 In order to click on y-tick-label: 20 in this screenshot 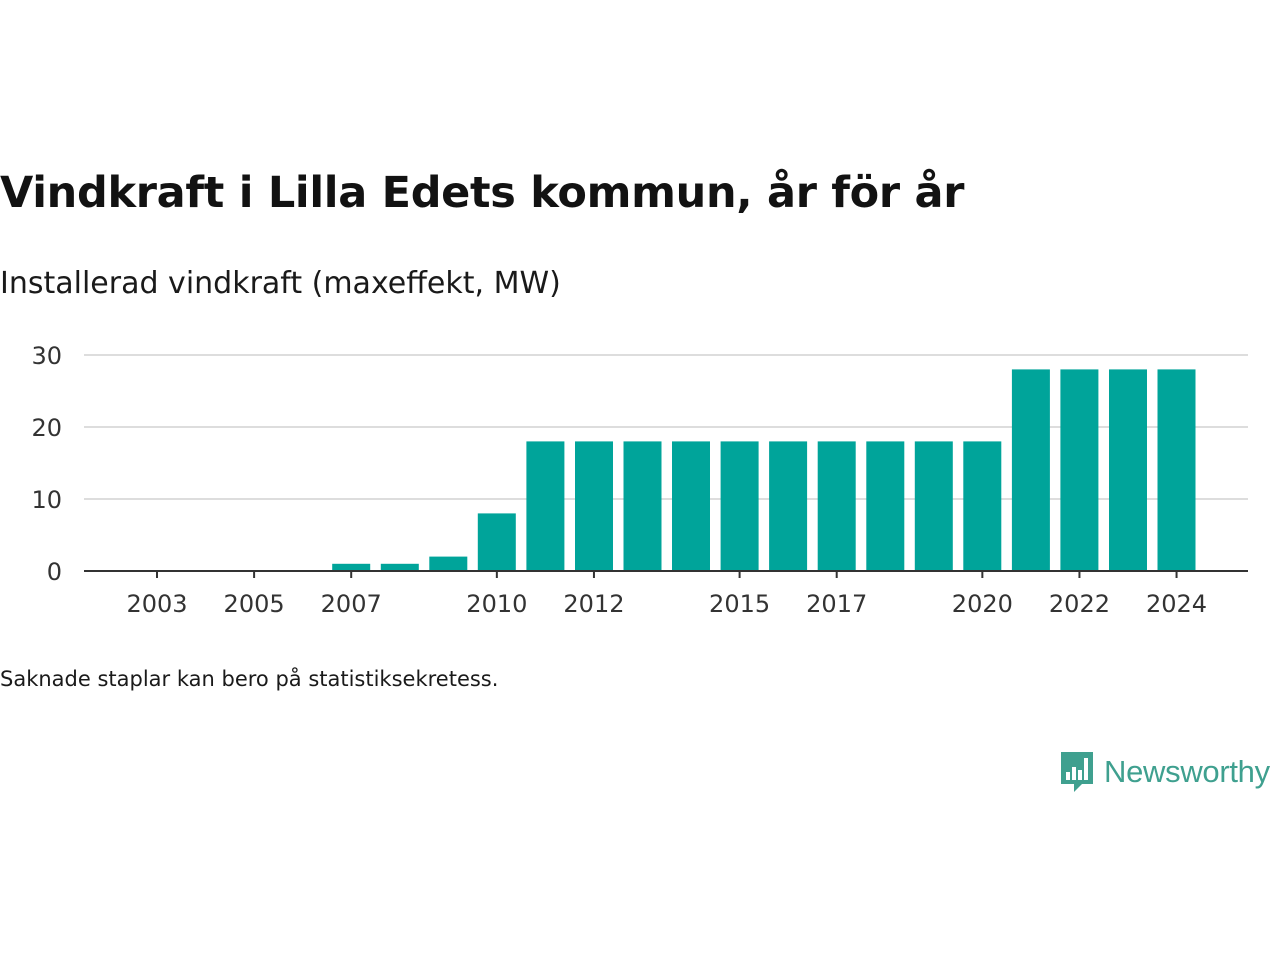, I will do `click(46, 428)`.